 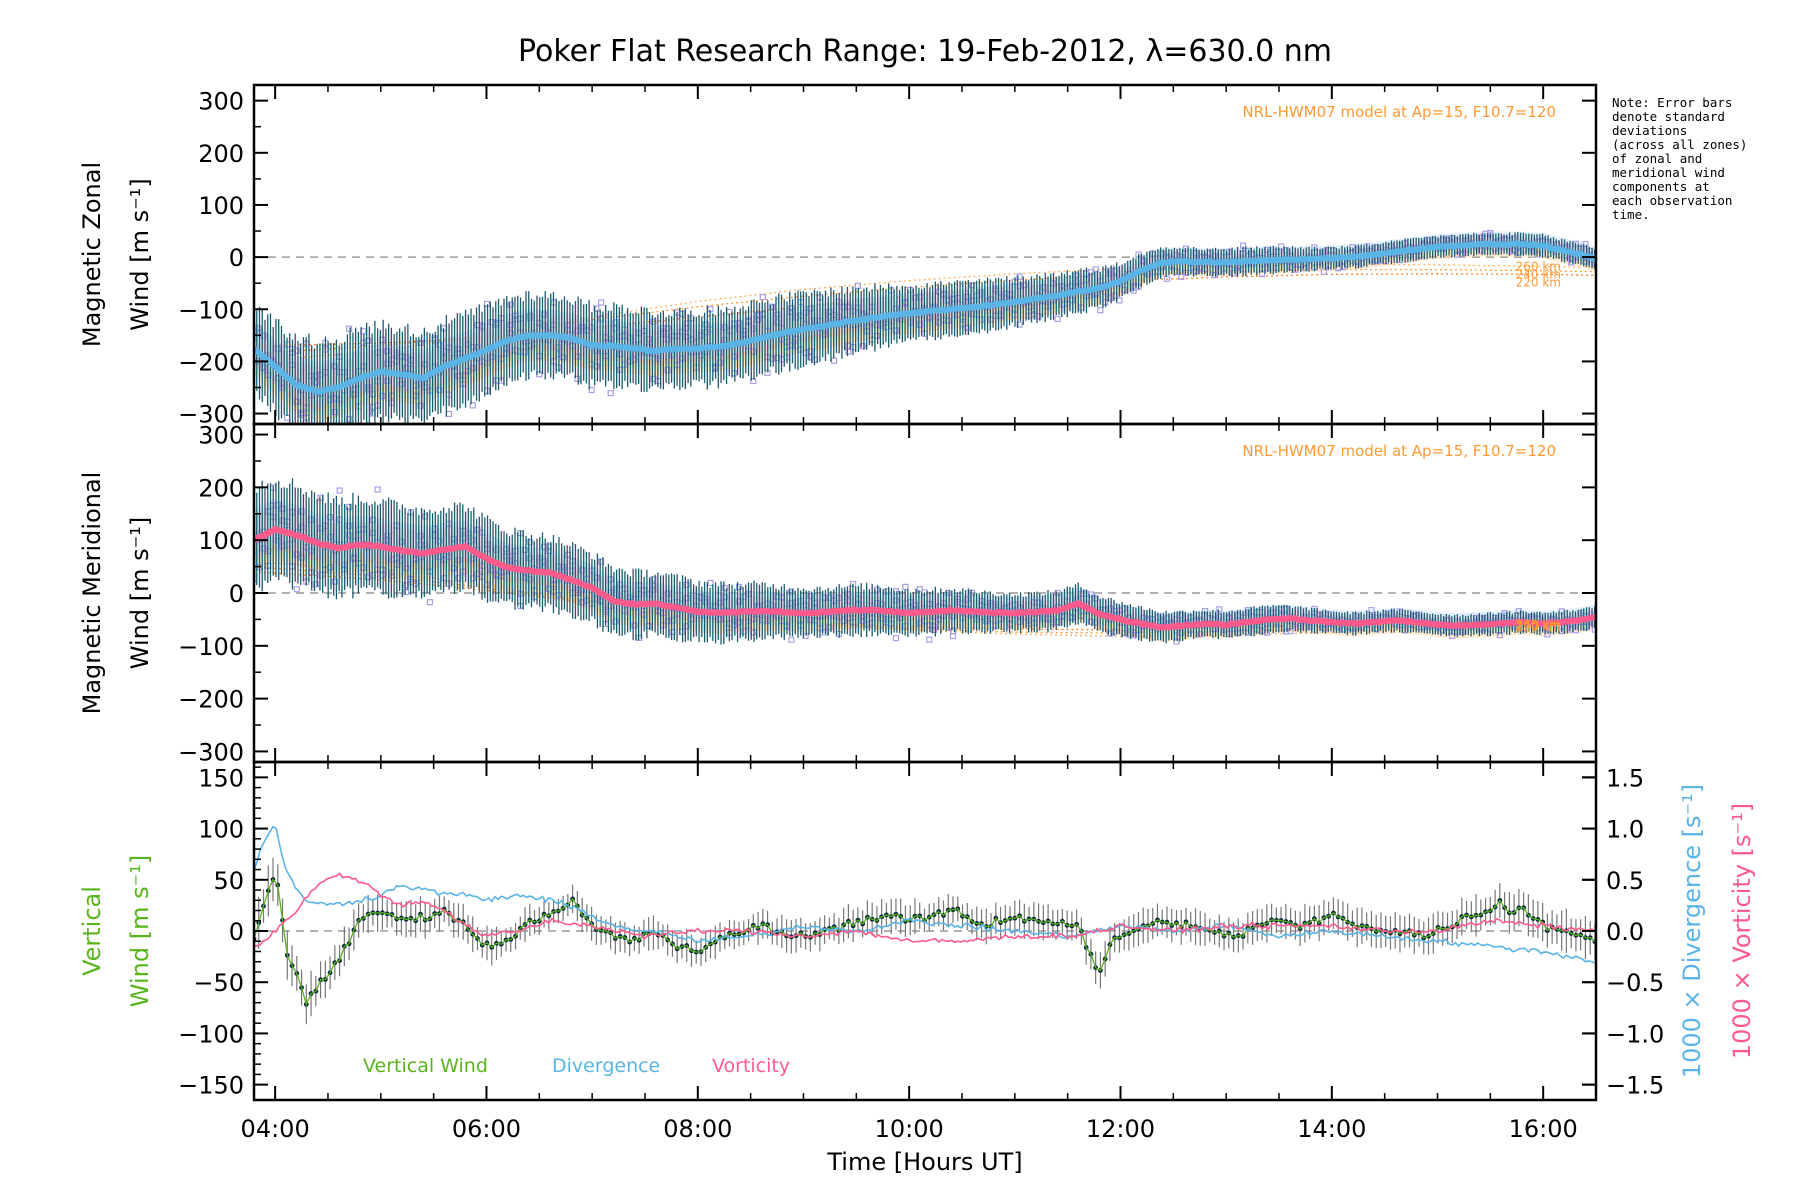 What do you see at coordinates (221, 778) in the screenshot?
I see `y-tick-label: 150` at bounding box center [221, 778].